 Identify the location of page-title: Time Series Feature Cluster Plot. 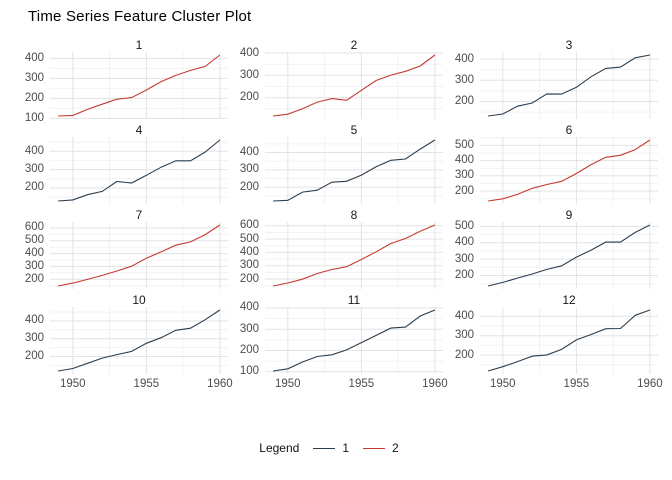
(140, 16).